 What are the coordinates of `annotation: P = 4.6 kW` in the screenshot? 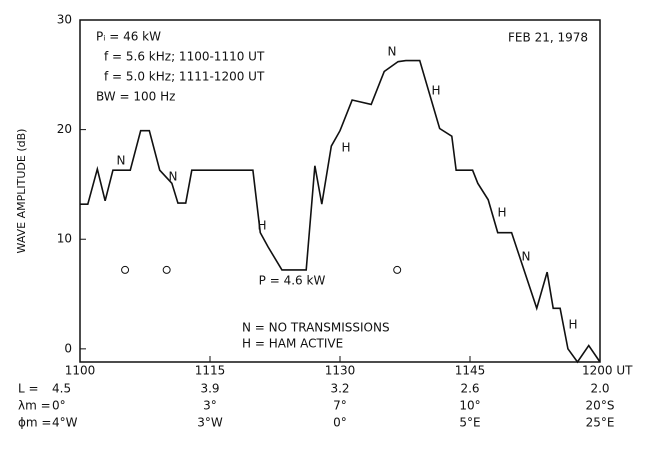 It's located at (292, 281).